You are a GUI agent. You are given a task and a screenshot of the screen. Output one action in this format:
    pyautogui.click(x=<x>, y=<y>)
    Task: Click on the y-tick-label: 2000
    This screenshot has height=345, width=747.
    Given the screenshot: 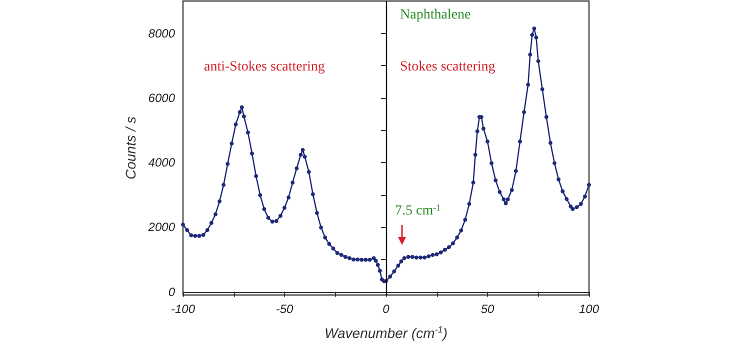 What is the action you would take?
    pyautogui.click(x=161, y=227)
    